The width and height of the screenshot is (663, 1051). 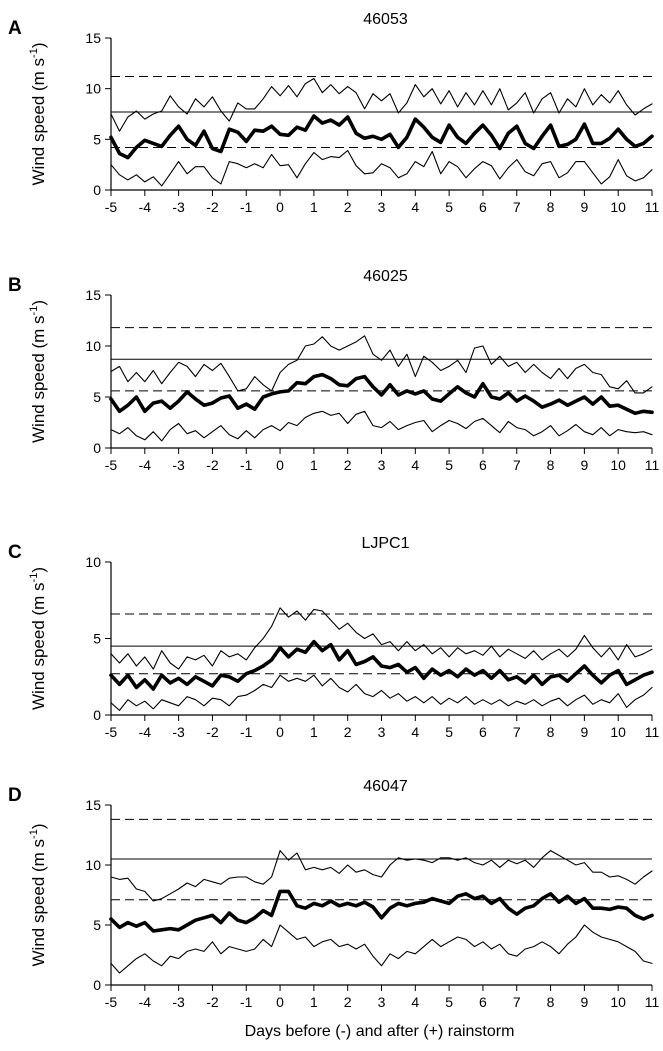 What do you see at coordinates (385, 276) in the screenshot?
I see `panel-title: 46025` at bounding box center [385, 276].